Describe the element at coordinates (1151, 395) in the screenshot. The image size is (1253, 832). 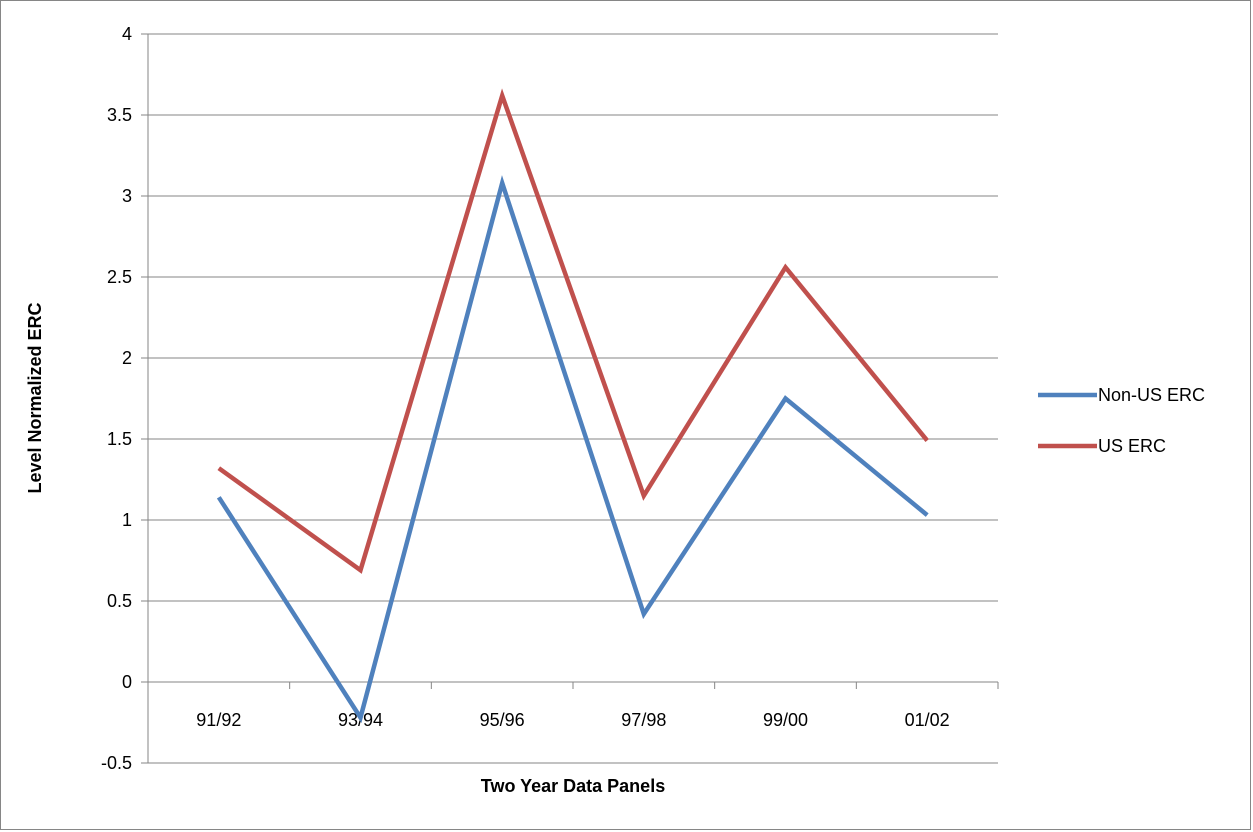
I see `legend-label: Non-US ERC` at that location.